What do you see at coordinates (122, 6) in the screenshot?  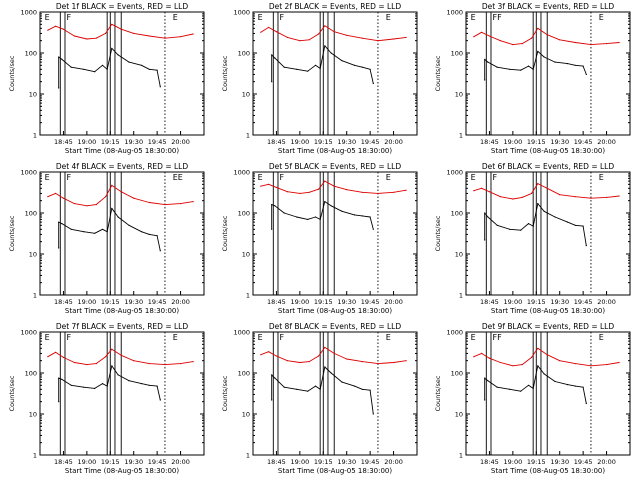 I see `panel-title: Det 1f BLACK = Events, RED = LLD` at bounding box center [122, 6].